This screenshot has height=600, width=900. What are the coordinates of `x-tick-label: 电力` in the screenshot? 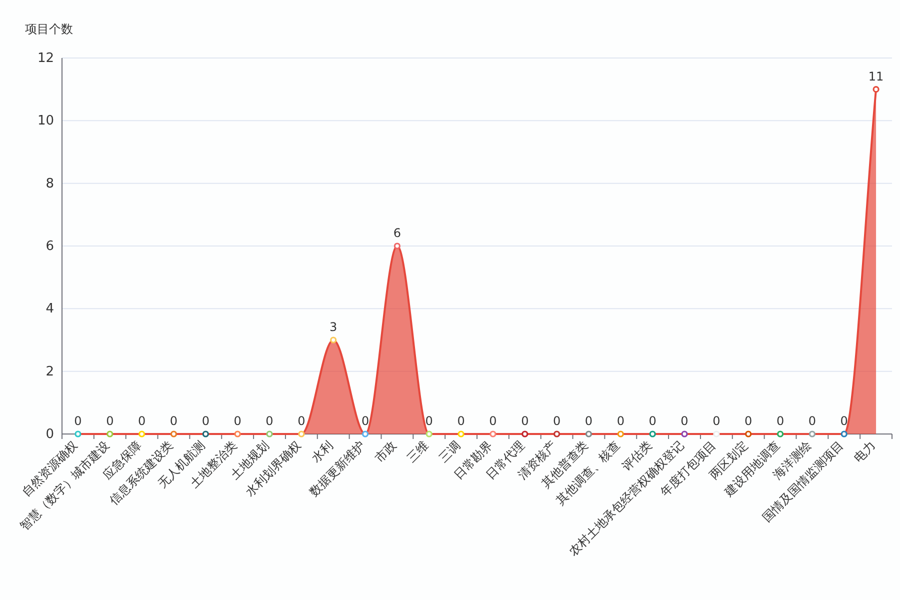 It's located at (864, 452).